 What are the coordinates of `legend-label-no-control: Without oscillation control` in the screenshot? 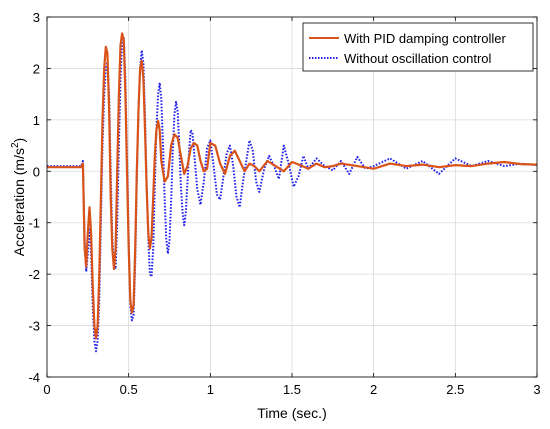 It's located at (418, 58).